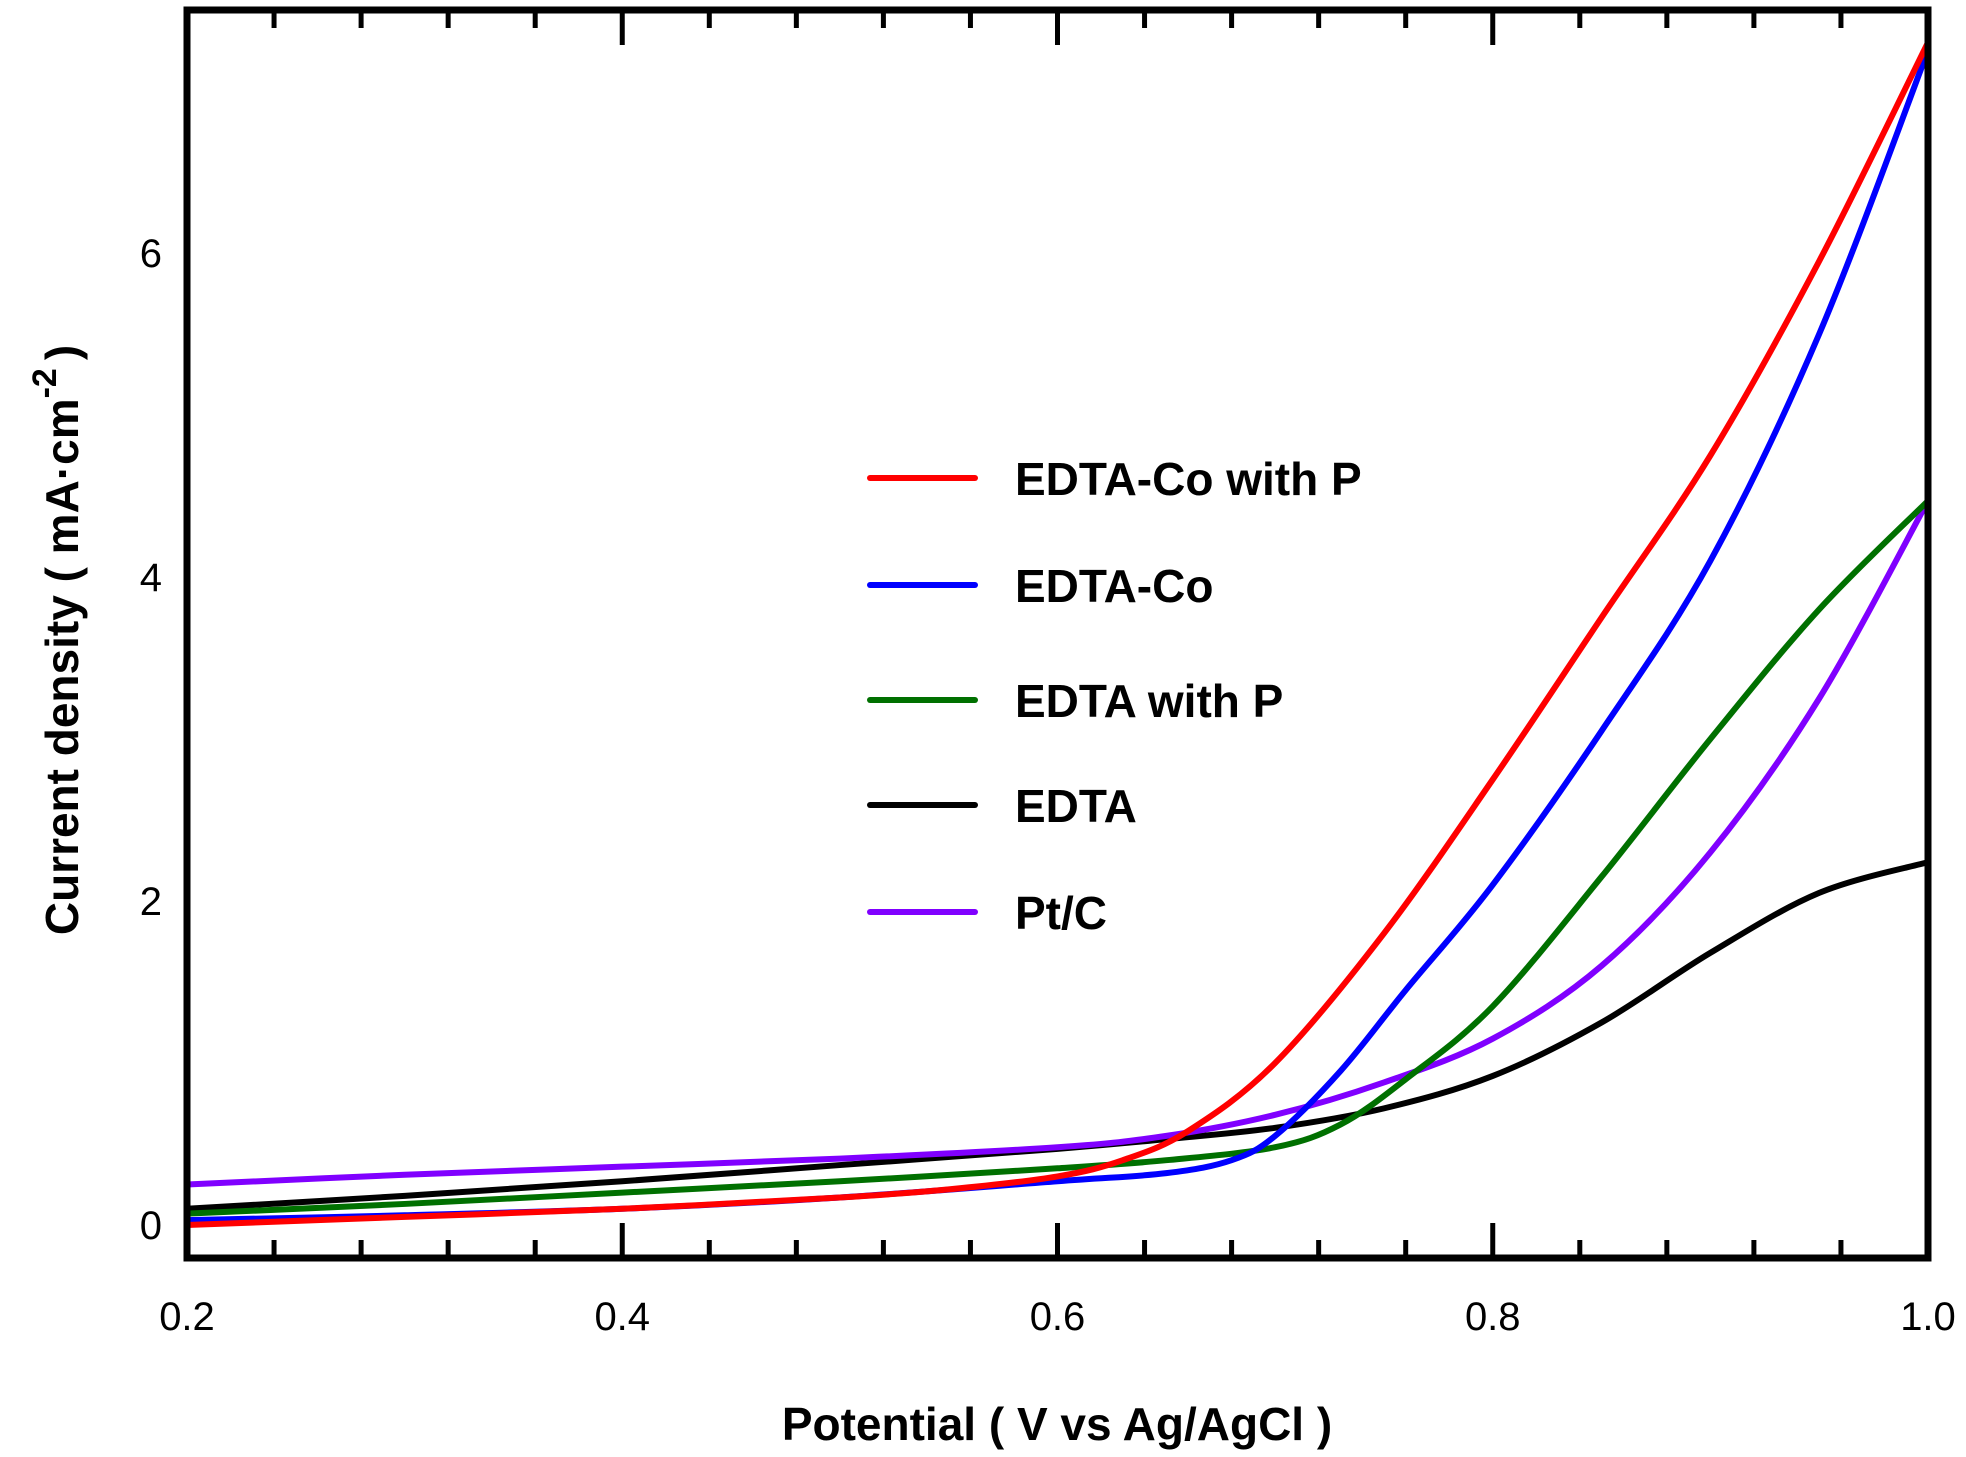 The height and width of the screenshot is (1457, 1966). What do you see at coordinates (151, 578) in the screenshot?
I see `y-tick-label: 4` at bounding box center [151, 578].